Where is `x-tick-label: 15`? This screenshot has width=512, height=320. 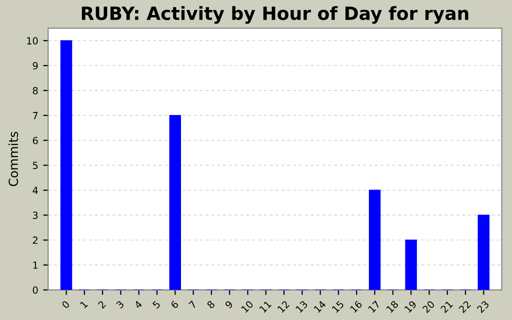 x-tick-label: 15 is located at coordinates (338, 306).